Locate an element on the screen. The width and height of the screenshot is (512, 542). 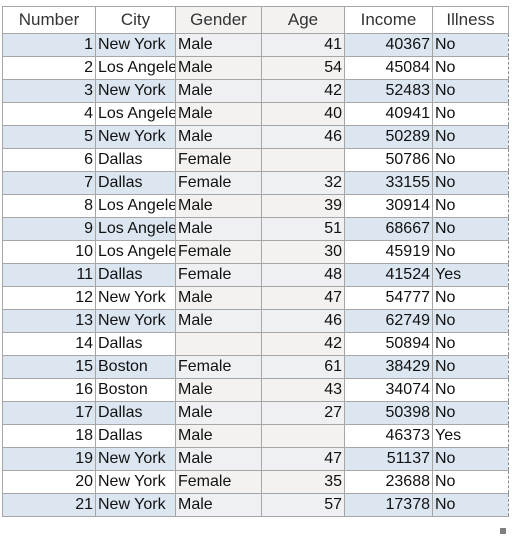
cell-income: 17378 is located at coordinates (389, 505).